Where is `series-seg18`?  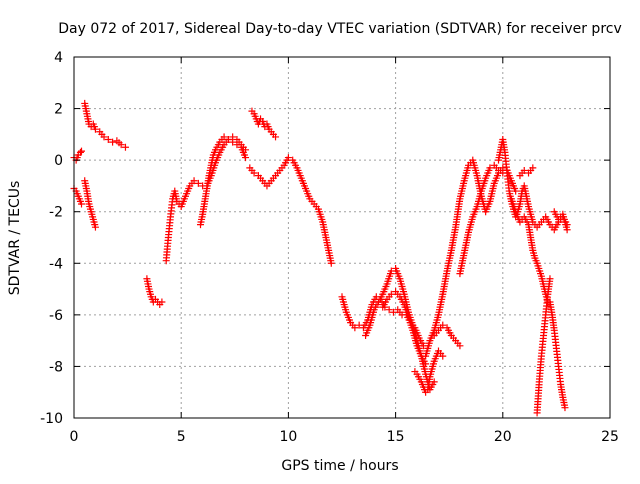 series-seg18 is located at coordinates (533, 185).